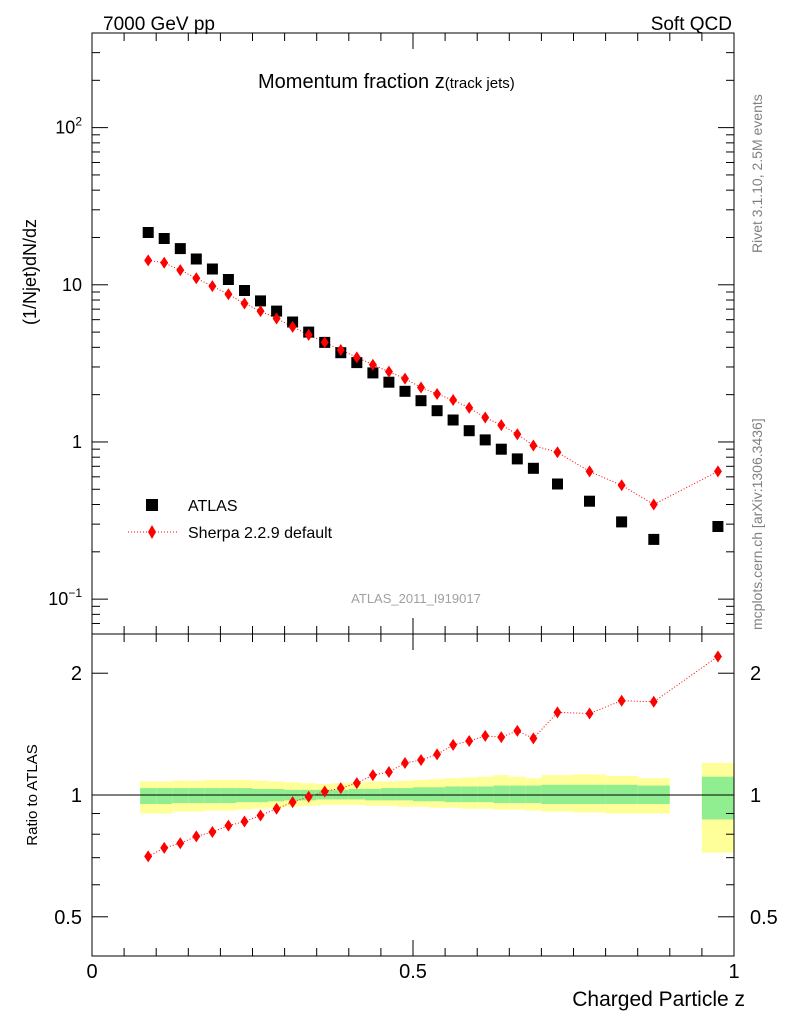 The image size is (786, 1024). I want to click on x-tick-label: 0, so click(91, 972).